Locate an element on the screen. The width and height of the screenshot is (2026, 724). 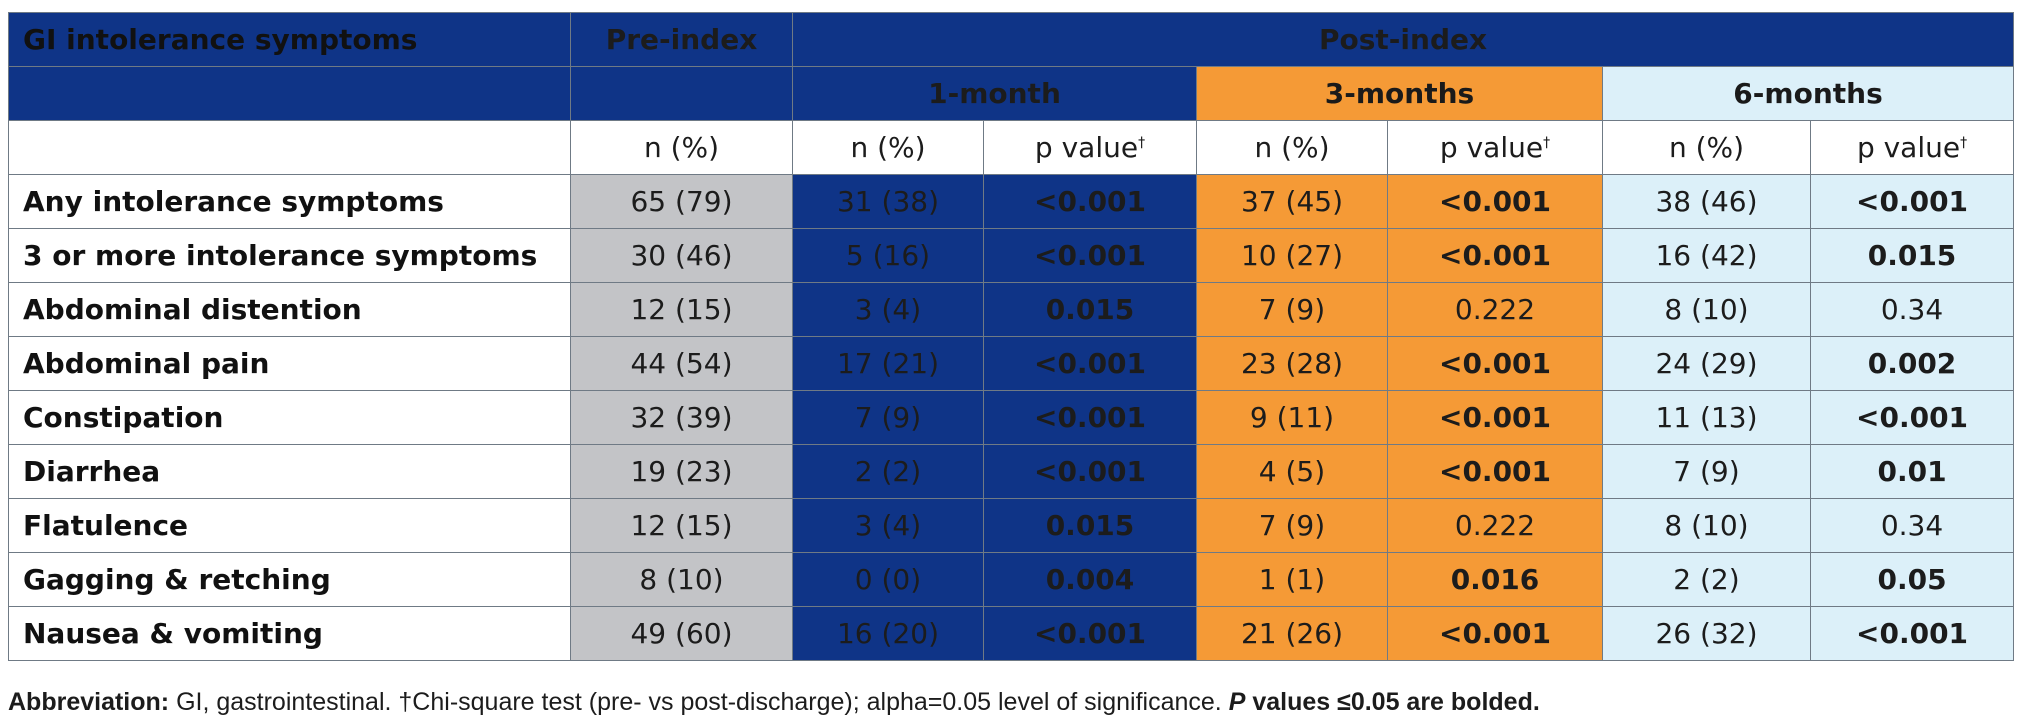
symptom-label: Constipation is located at coordinates (289, 417).